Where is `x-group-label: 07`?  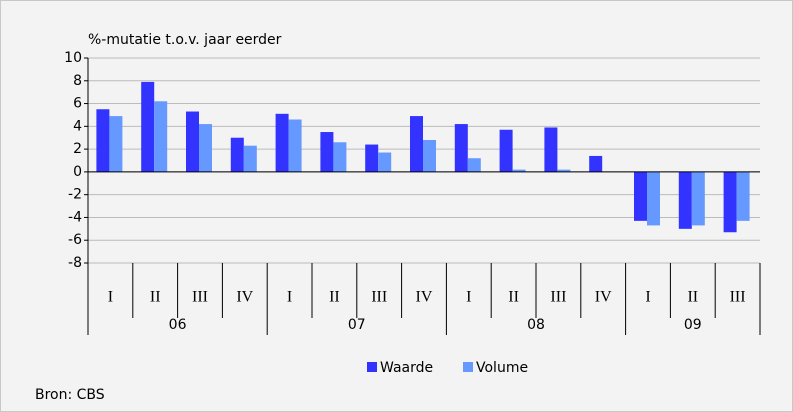 x-group-label: 07 is located at coordinates (357, 325).